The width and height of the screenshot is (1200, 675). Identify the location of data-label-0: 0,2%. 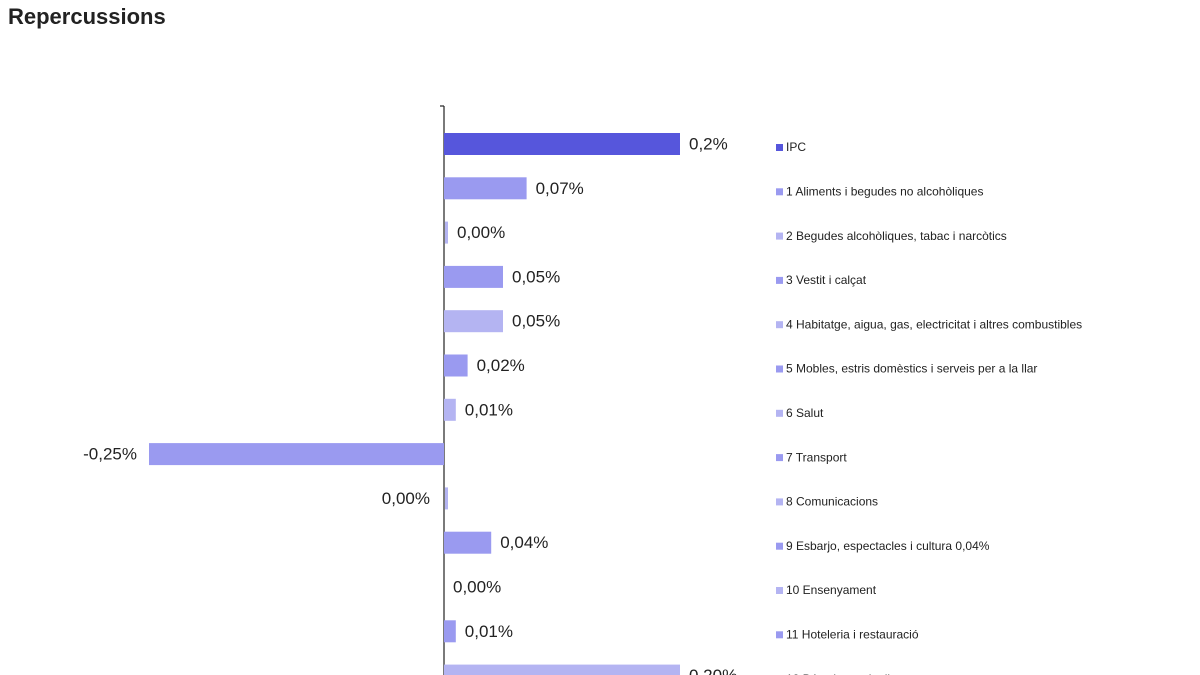
(708, 143).